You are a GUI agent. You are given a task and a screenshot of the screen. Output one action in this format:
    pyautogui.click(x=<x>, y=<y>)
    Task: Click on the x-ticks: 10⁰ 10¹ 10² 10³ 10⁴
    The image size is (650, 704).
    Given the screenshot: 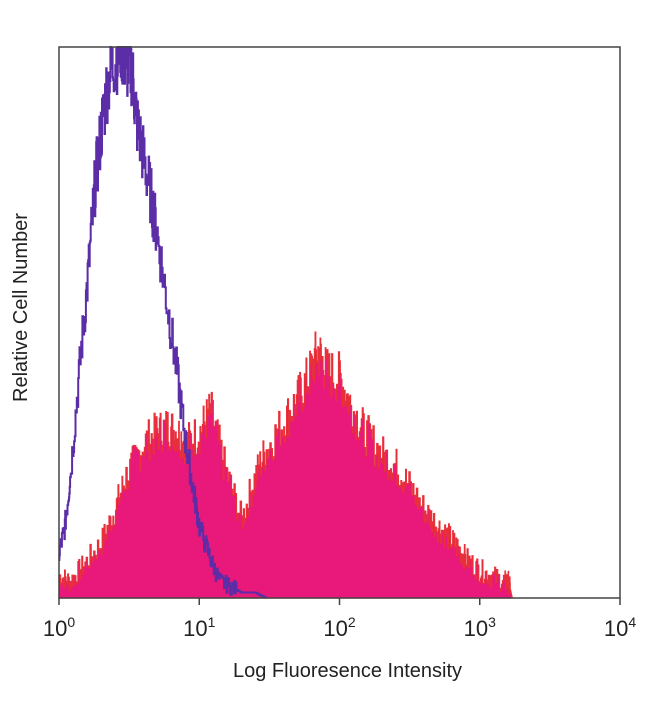 What is the action you would take?
    pyautogui.click(x=339, y=619)
    